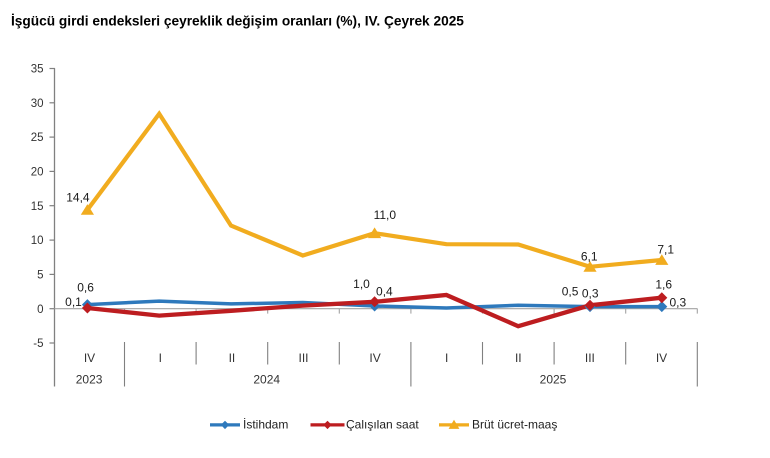 Image resolution: width=770 pixels, height=458 pixels. Describe the element at coordinates (514, 424) in the screenshot. I see `svg-text: Brüt ücret-maaş` at that location.